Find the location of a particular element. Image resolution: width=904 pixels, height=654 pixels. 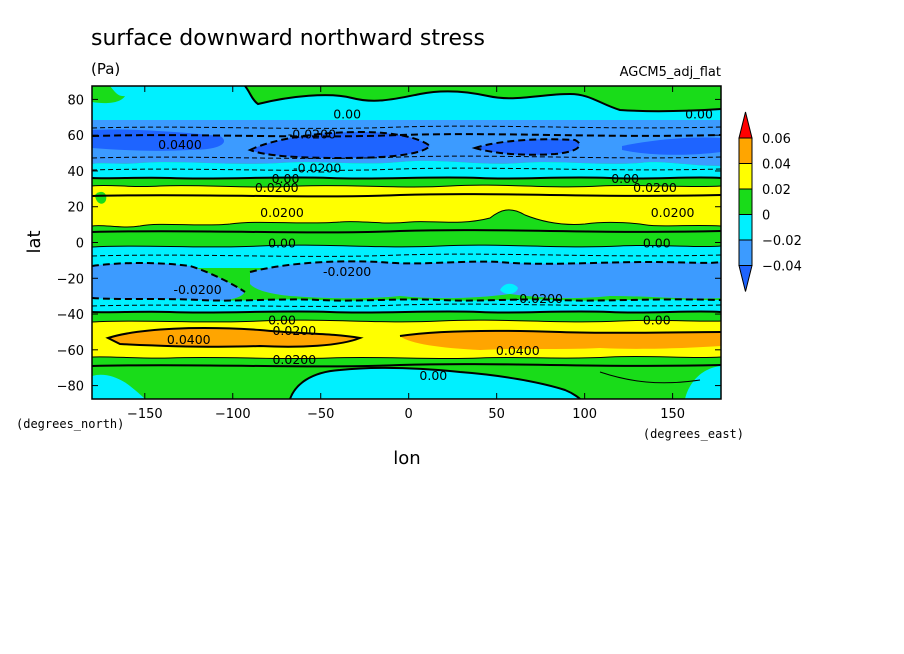

y-tick-label: 60 is located at coordinates (75, 136).